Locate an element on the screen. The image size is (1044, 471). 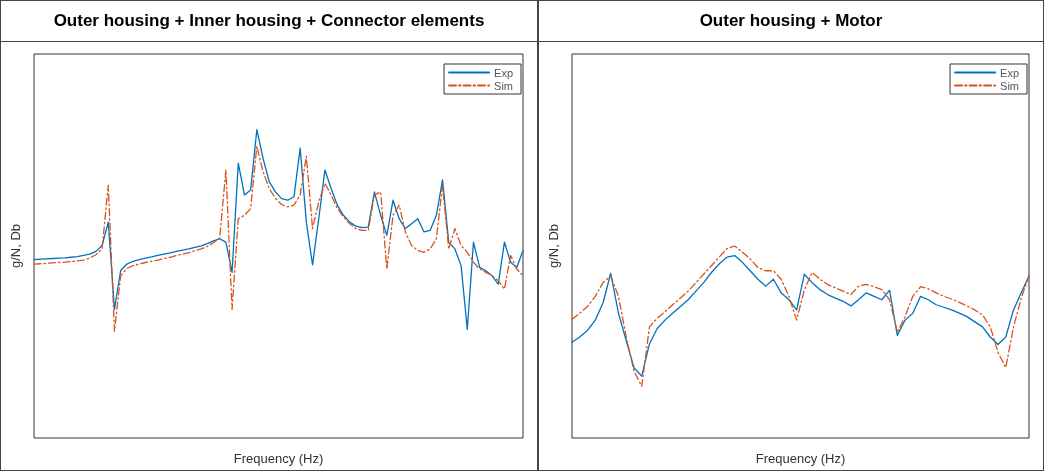
chart-title: Outer housing + Motor is located at coordinates (791, 21).